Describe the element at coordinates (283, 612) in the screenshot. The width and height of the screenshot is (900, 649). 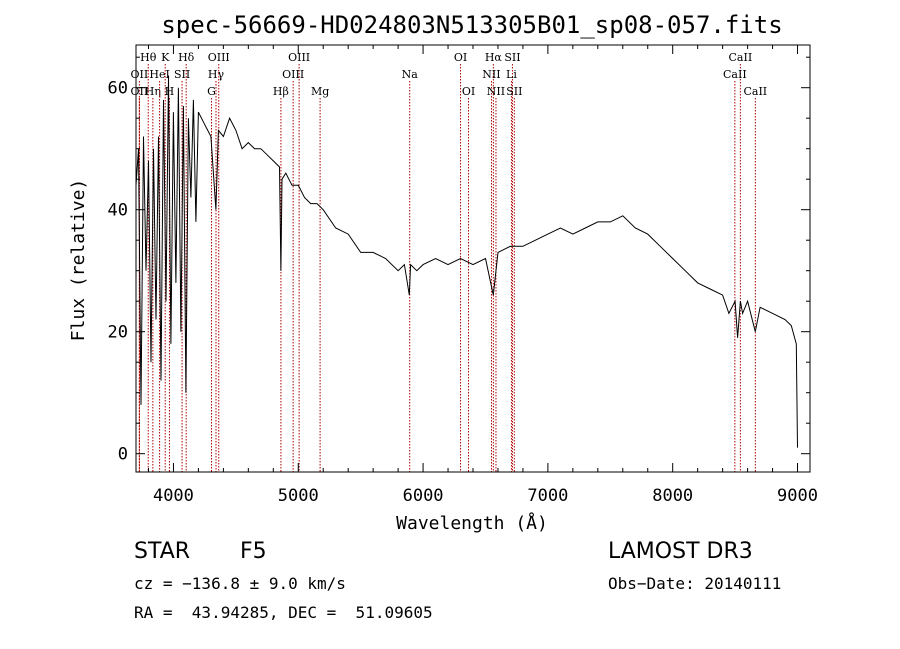
I see `coordinates: RA = 43.94285, DEC = 51.09605` at that location.